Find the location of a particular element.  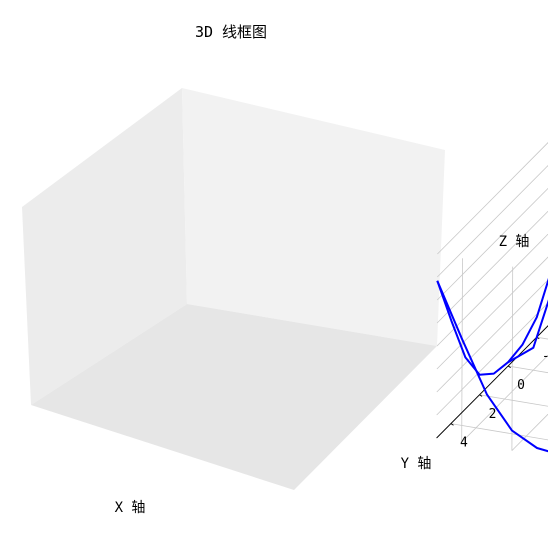

x-axis-label: X 轴 is located at coordinates (130, 508).